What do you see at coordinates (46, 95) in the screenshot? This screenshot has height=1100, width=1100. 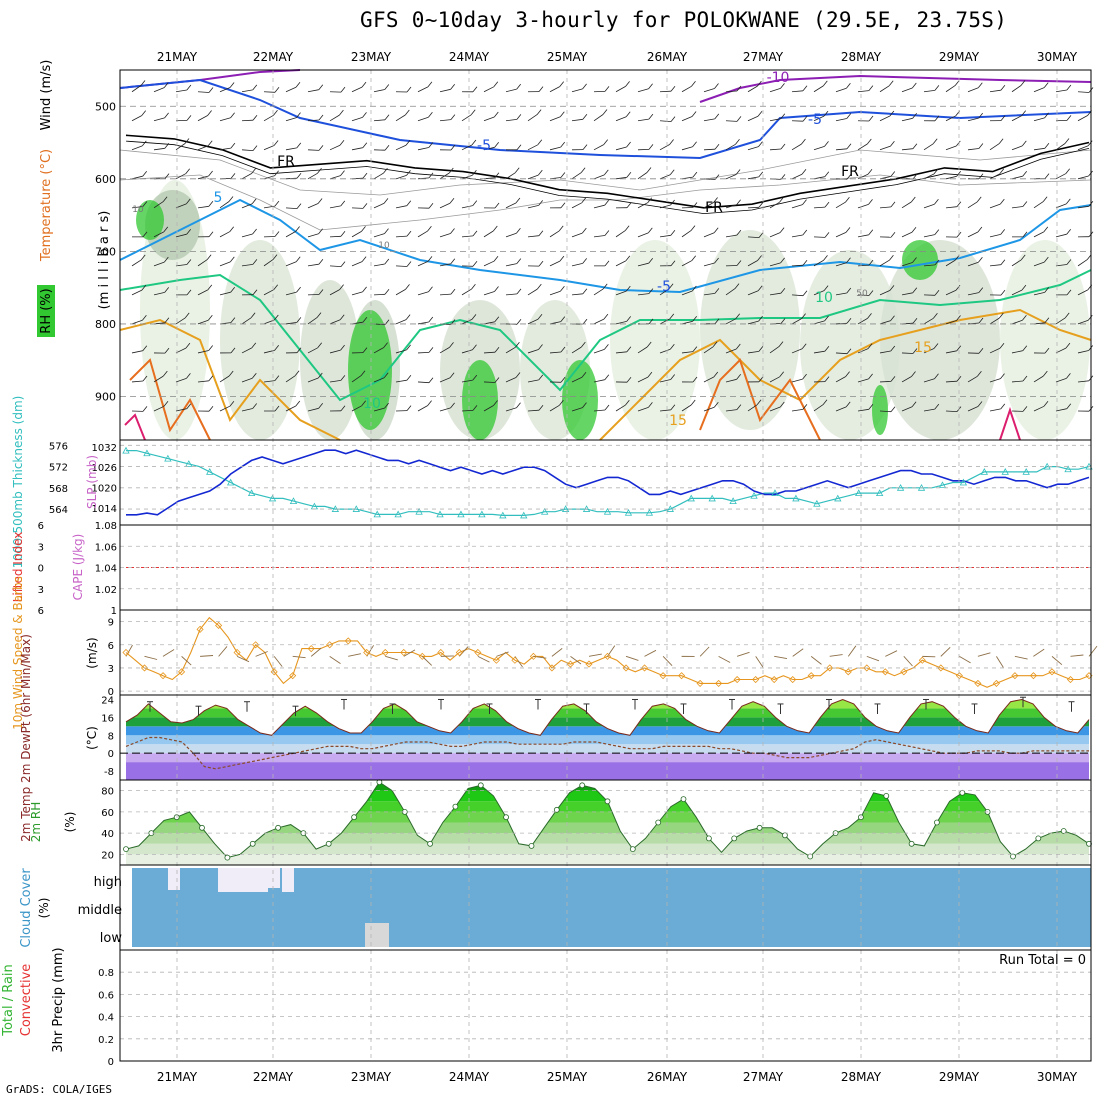 I see `ylabel-wind: Wind (m/s)` at bounding box center [46, 95].